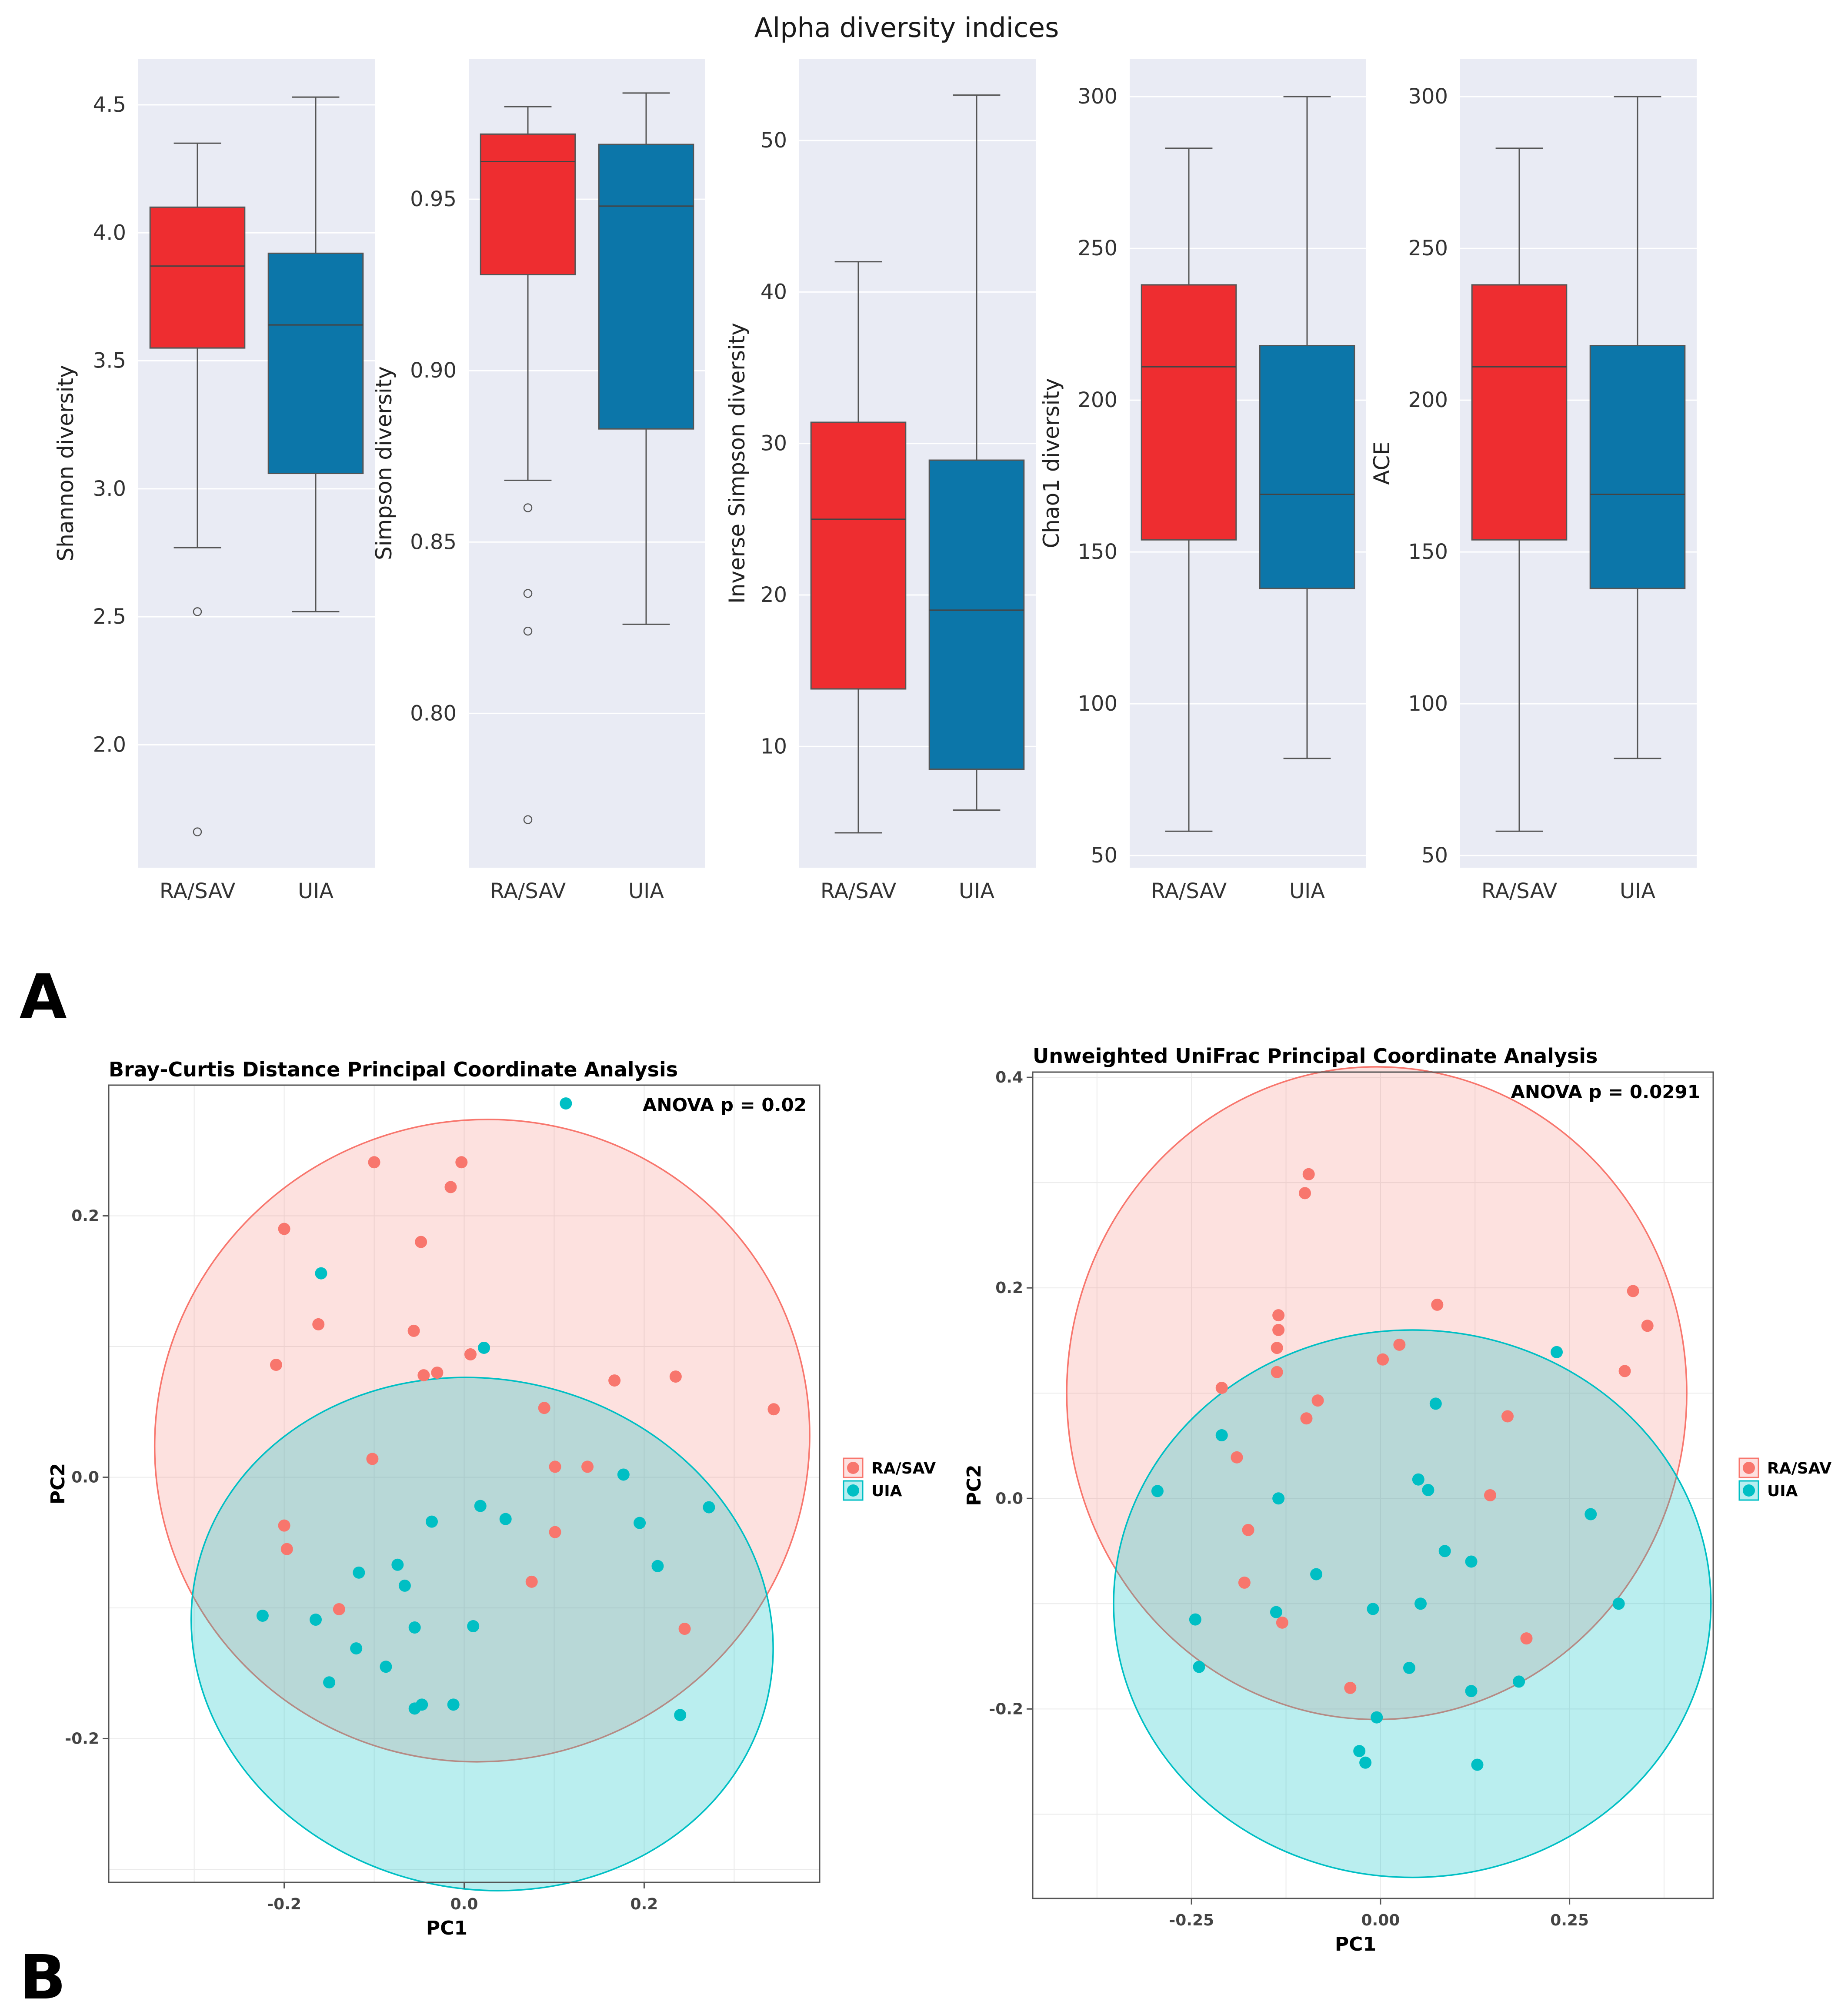 Image resolution: width=1848 pixels, height=2005 pixels. I want to click on chao1-y-axis-label: Chao1 diversity, so click(1052, 463).